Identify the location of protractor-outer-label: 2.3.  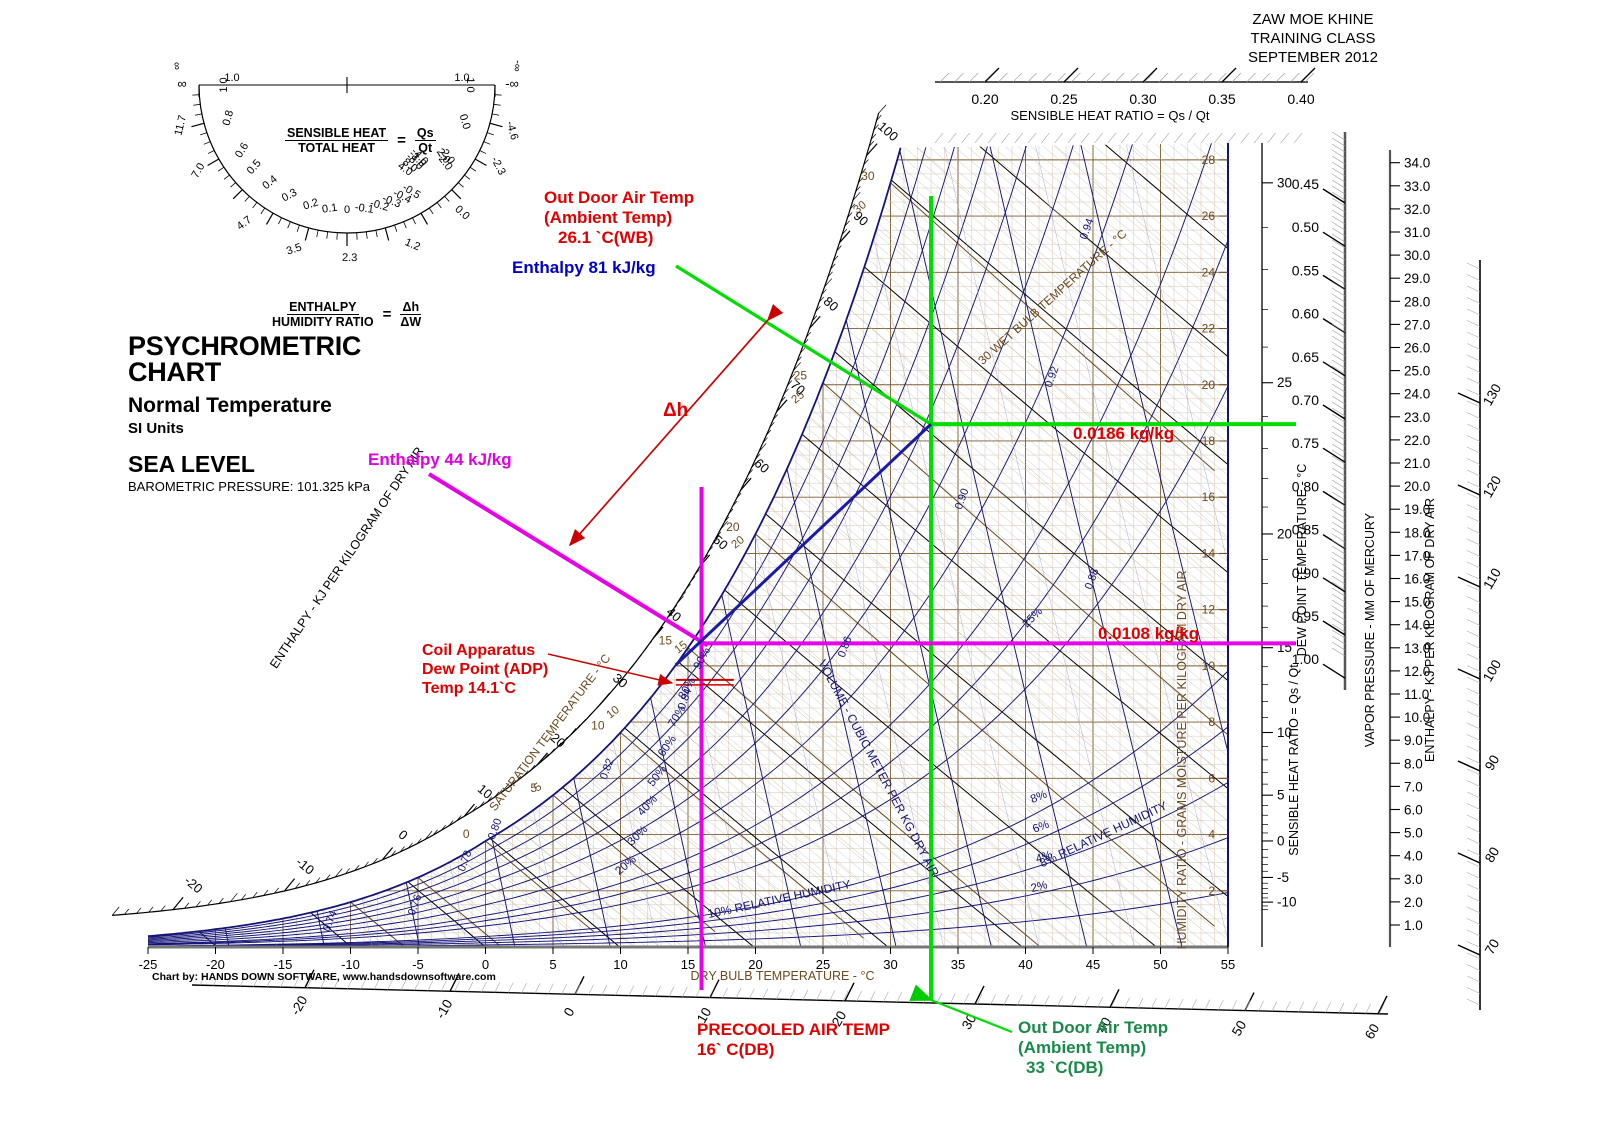
(349, 258).